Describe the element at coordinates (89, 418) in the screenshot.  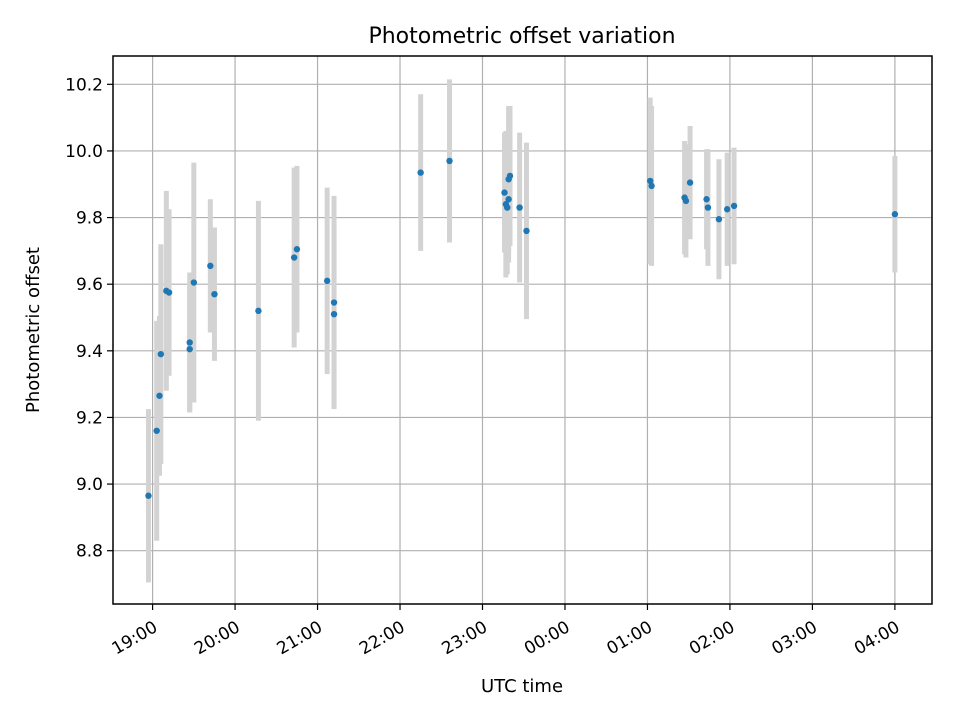
I see `y-tick-label: 9.2` at that location.